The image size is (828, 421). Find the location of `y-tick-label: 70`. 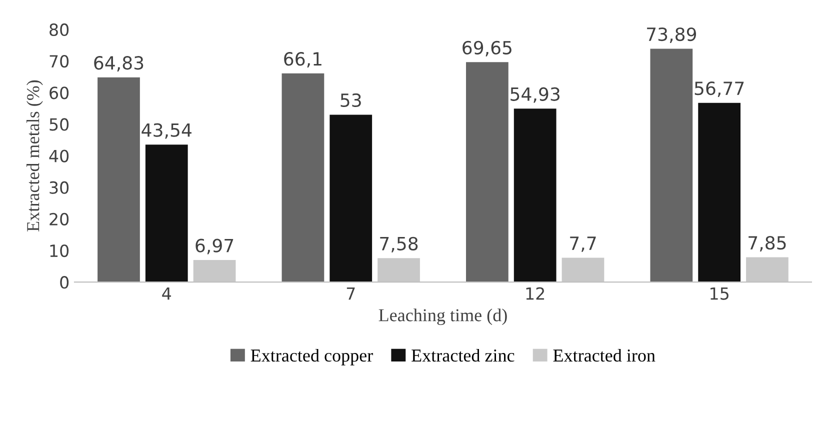

y-tick-label: 70 is located at coordinates (59, 61).